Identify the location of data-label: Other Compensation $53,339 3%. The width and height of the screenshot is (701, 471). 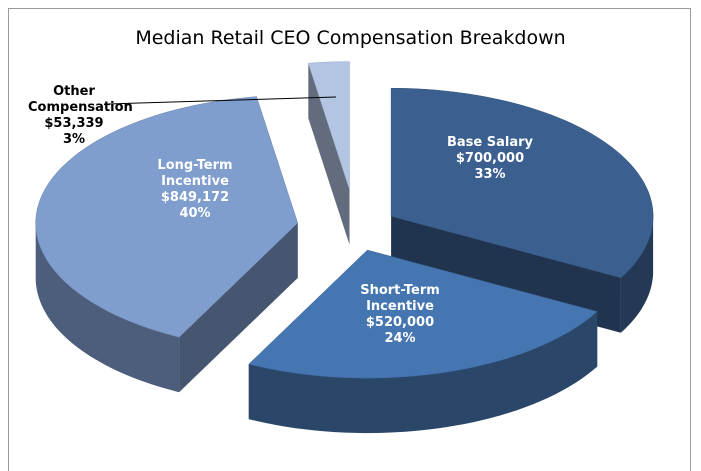
(80, 116).